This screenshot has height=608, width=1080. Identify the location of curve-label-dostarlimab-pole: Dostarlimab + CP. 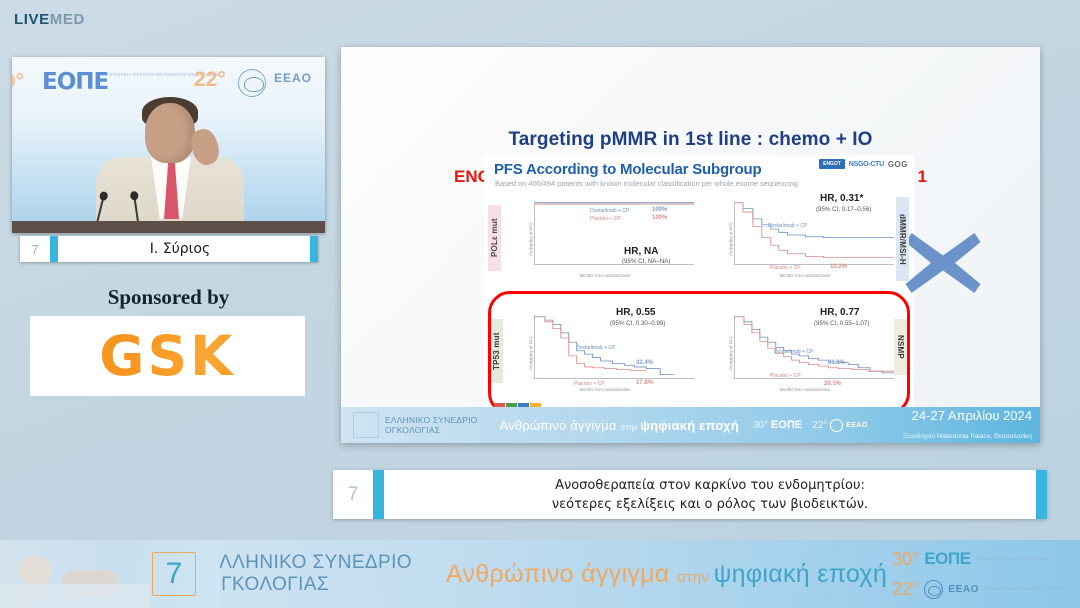
(610, 211).